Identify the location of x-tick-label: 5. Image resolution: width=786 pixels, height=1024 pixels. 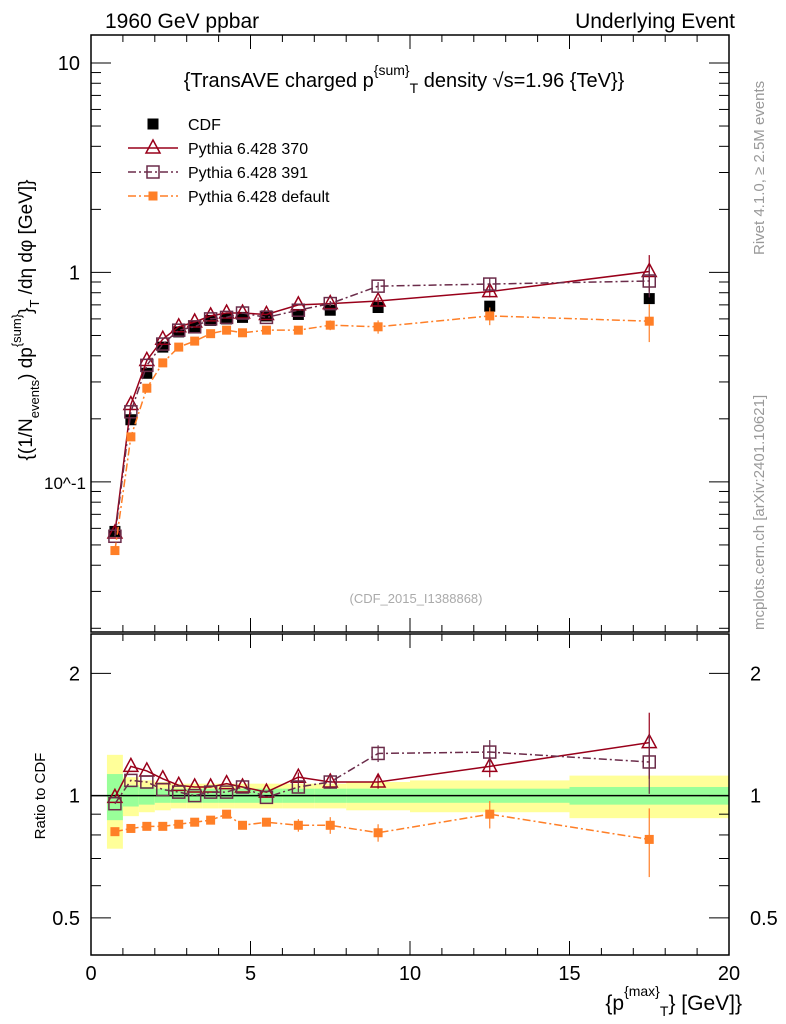
(250, 974).